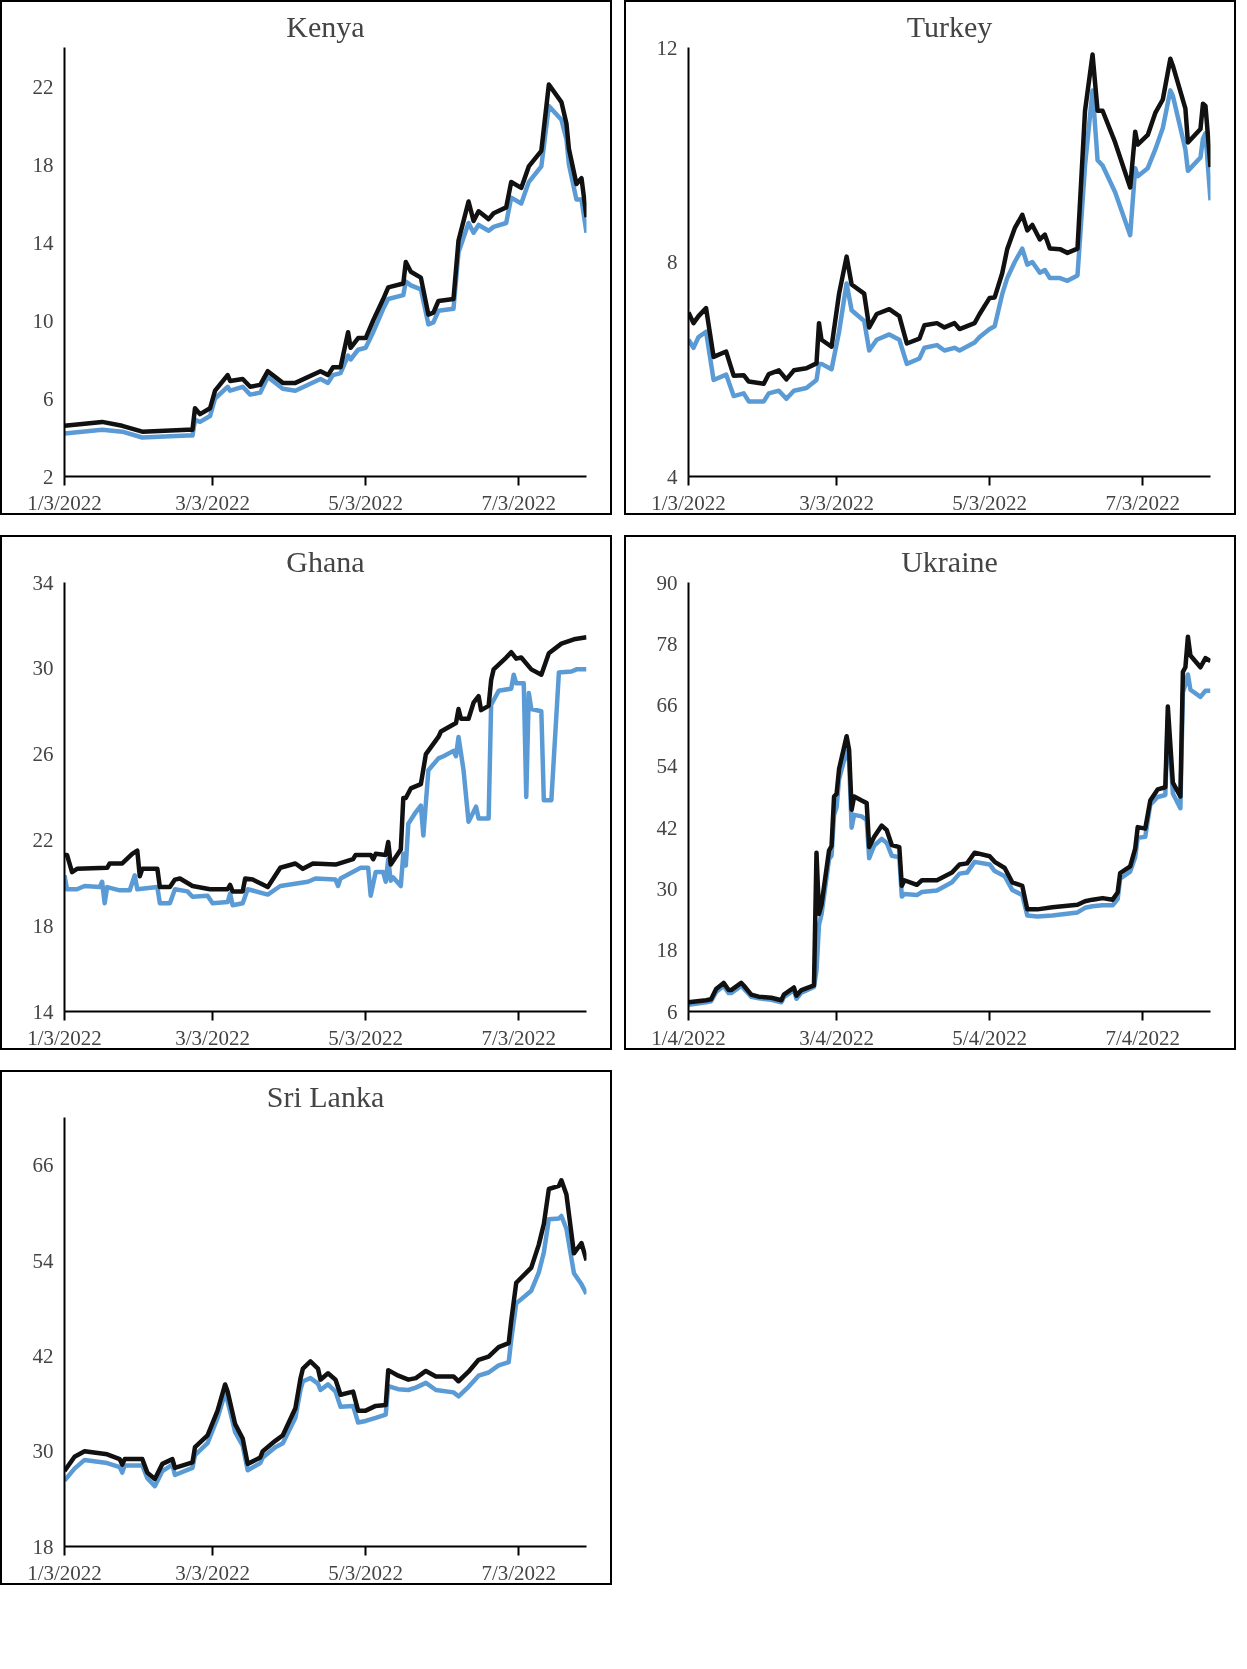  Describe the element at coordinates (43, 320) in the screenshot. I see `y-tick-label: 10` at that location.